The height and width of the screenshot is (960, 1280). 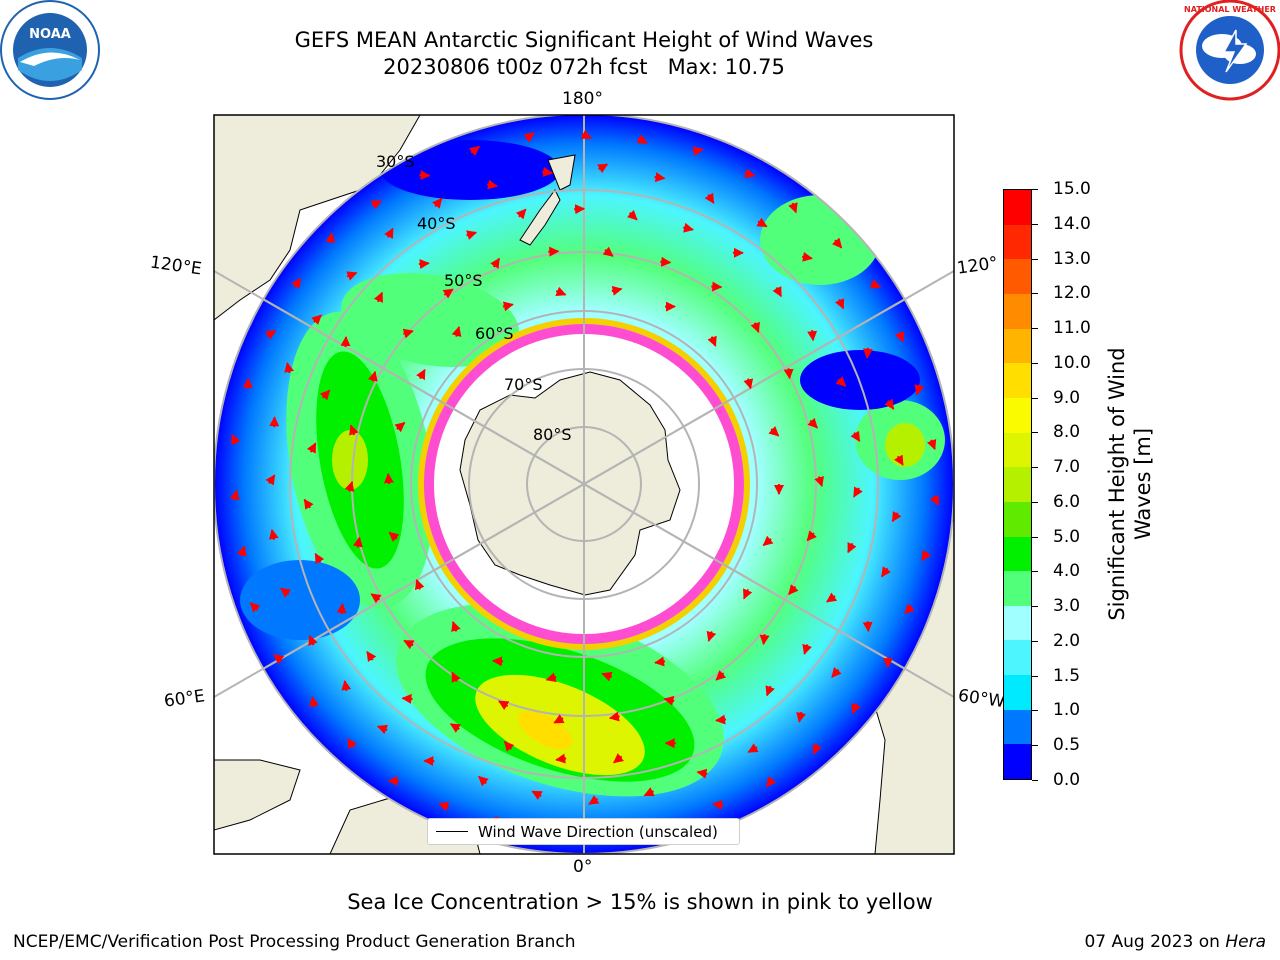 What do you see at coordinates (1067, 501) in the screenshot?
I see `colorbar-tick-label: 6.0` at bounding box center [1067, 501].